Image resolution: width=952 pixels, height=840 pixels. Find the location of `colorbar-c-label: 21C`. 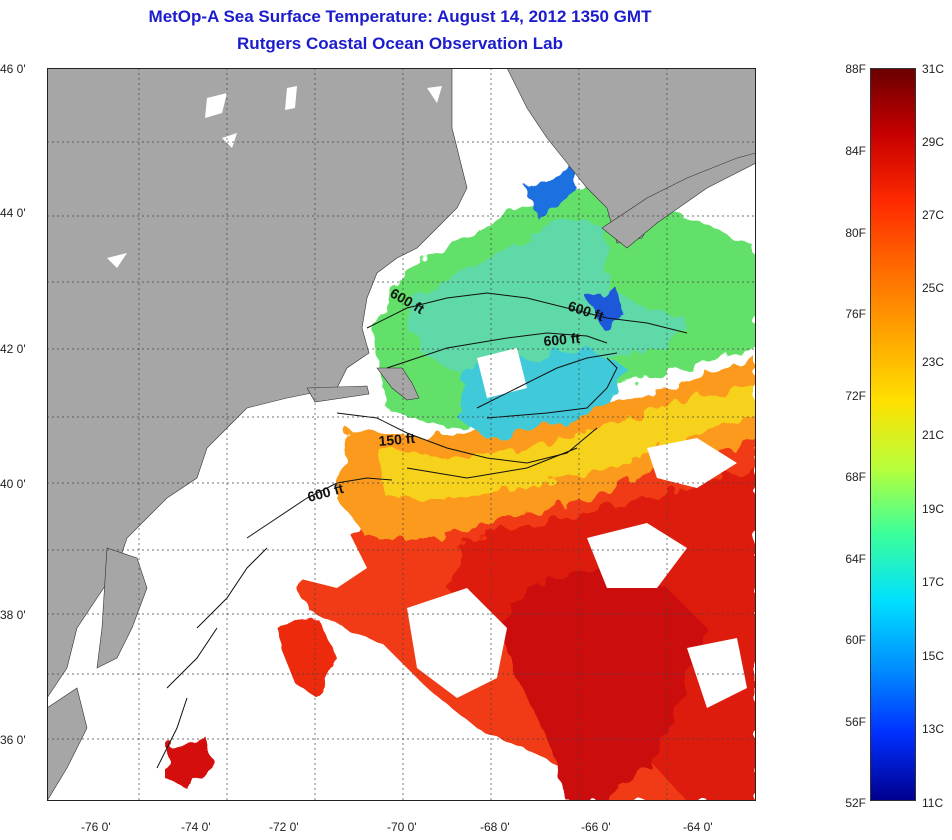

colorbar-c-label: 21C is located at coordinates (933, 435).